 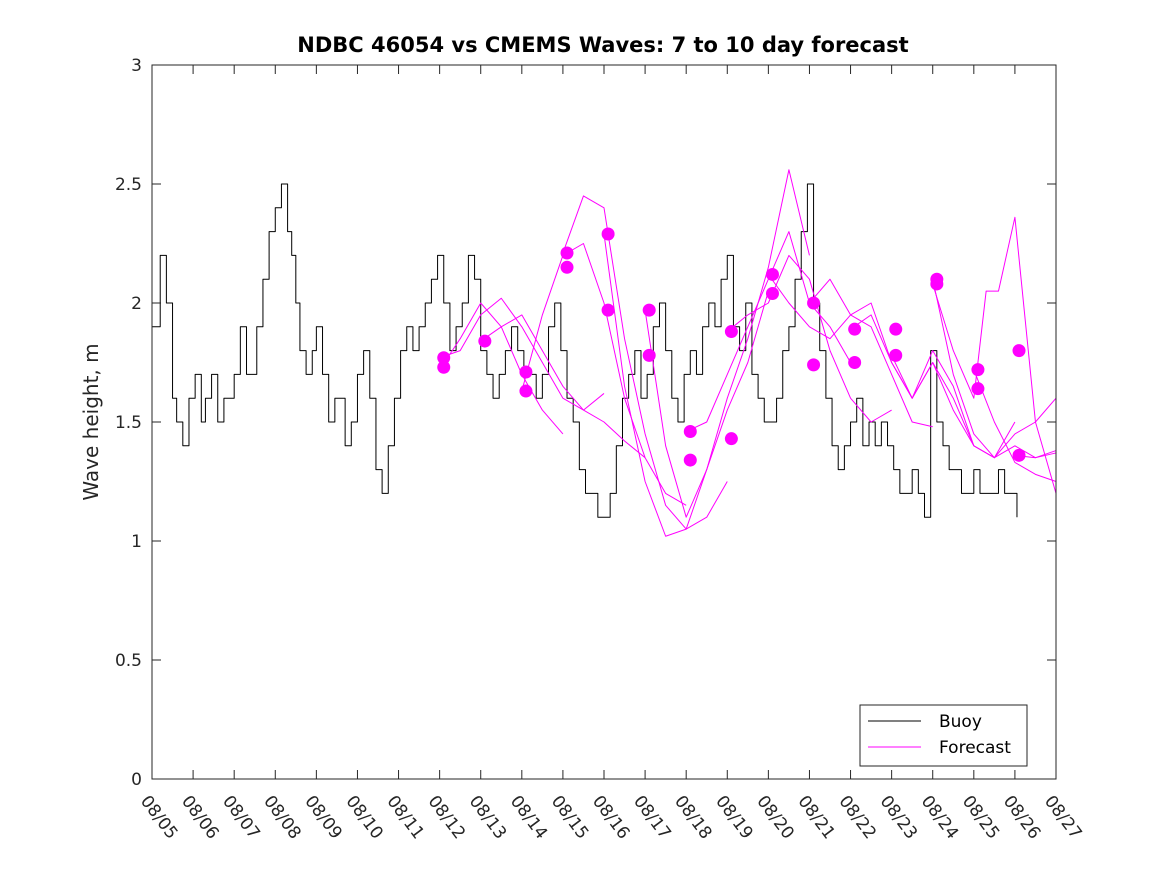 What do you see at coordinates (487, 817) in the screenshot?
I see `x-tick-label: 08/13` at bounding box center [487, 817].